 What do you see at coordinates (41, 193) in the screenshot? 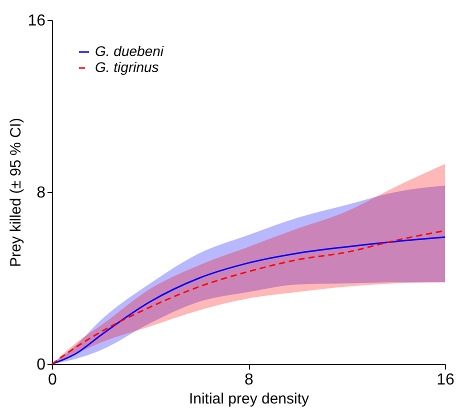
I see `y-tick-label: 8` at bounding box center [41, 193].